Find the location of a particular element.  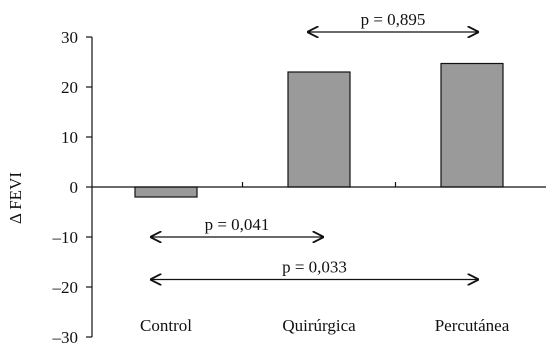

p-value-label: p = 0,041 is located at coordinates (237, 224).